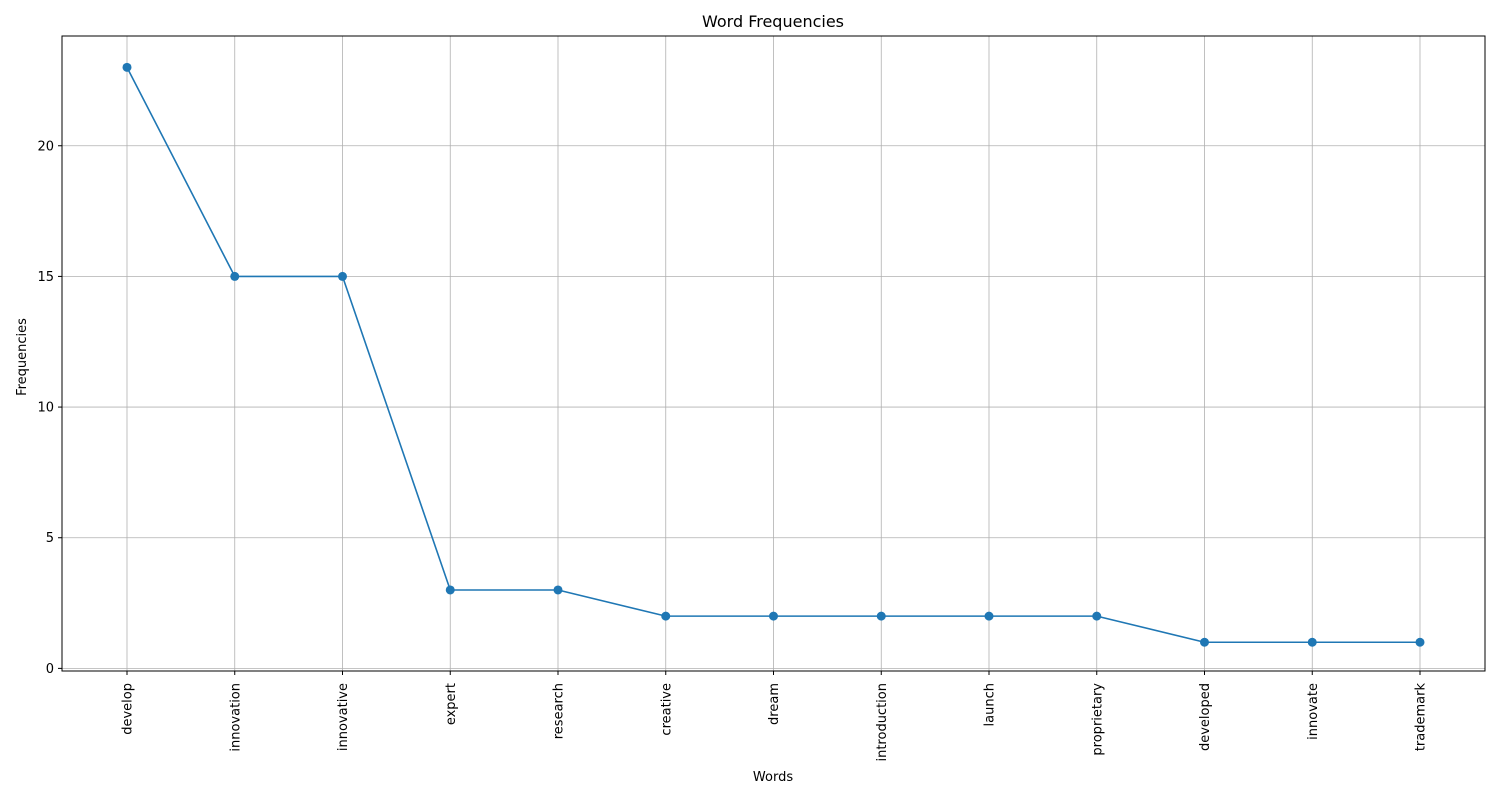 The image size is (1500, 805). Describe the element at coordinates (451, 704) in the screenshot. I see `x-tick-label: expert` at that location.